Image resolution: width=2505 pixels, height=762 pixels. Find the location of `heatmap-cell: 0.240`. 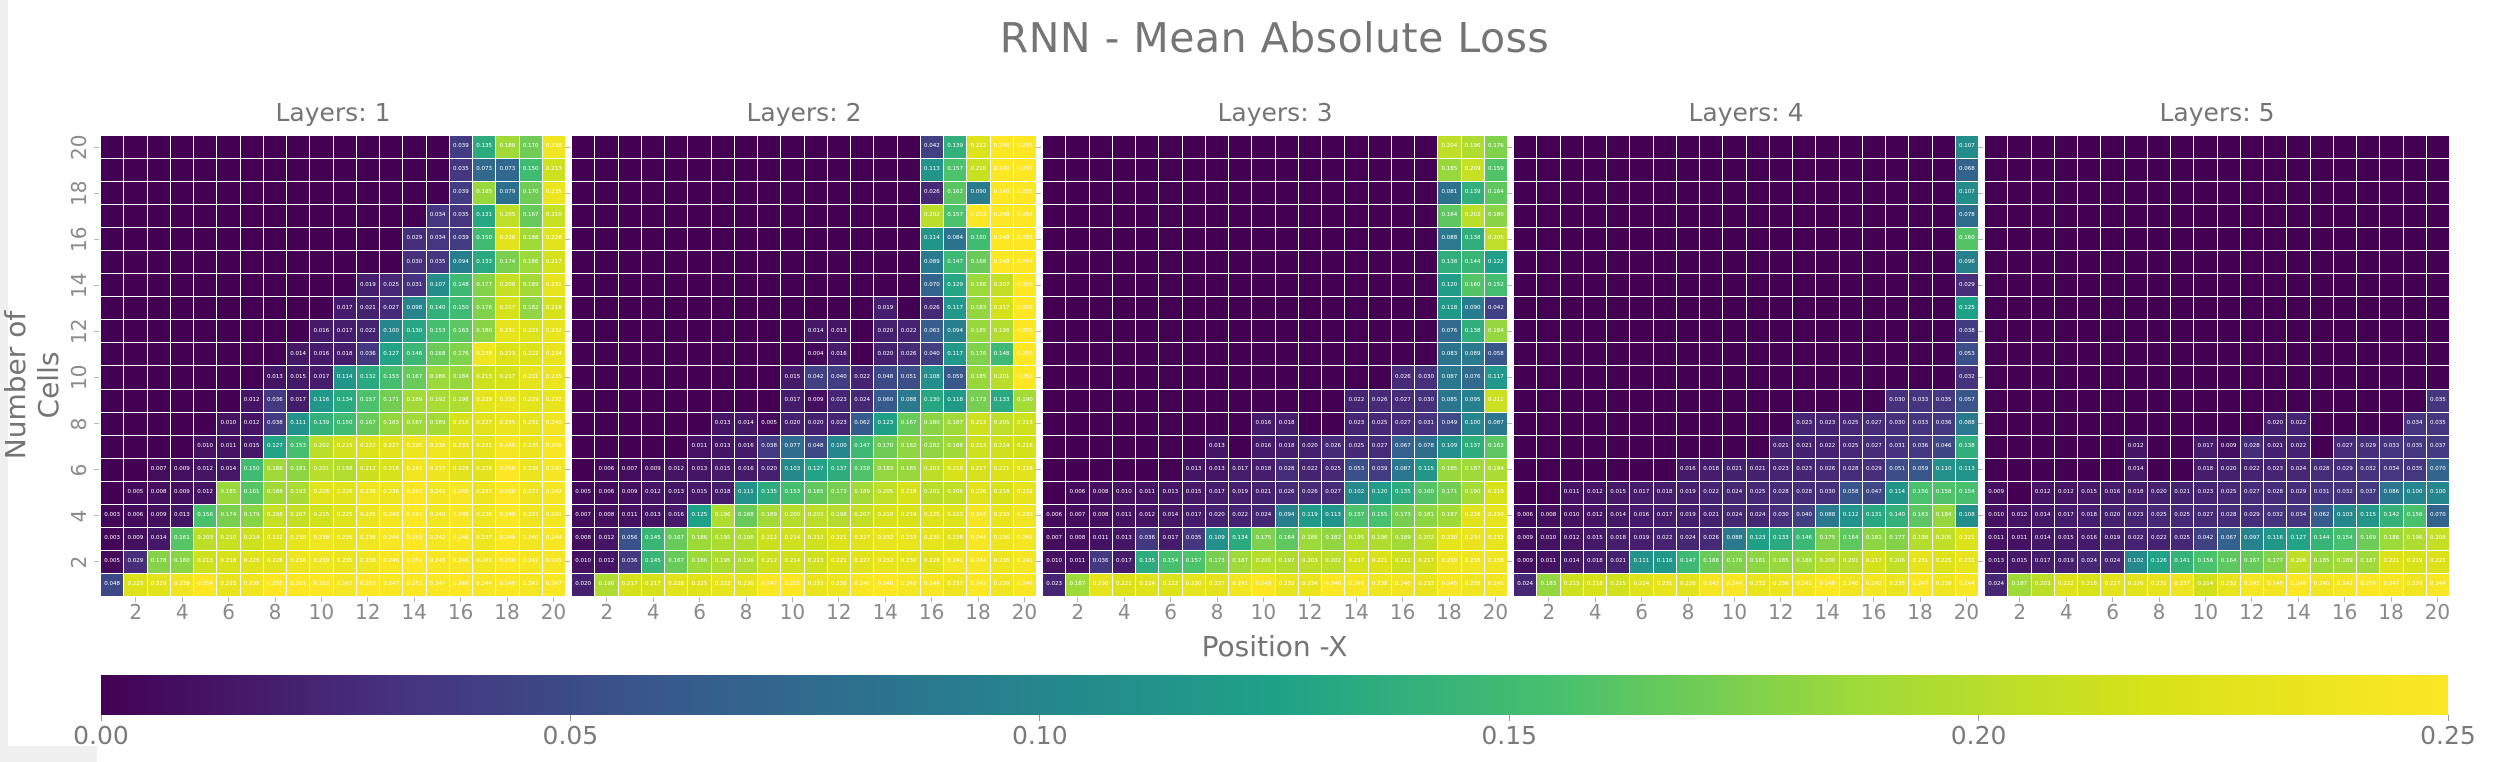

heatmap-cell: 0.240 is located at coordinates (1402, 584).